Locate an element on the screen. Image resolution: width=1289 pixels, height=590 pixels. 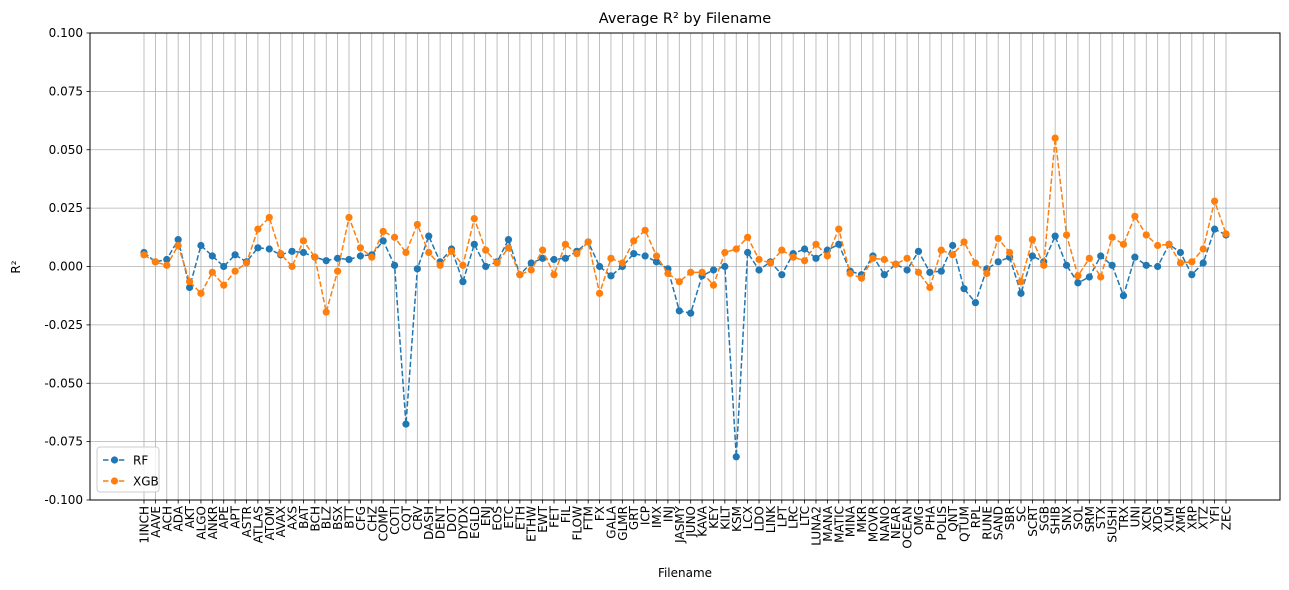
x-tick-label: XRP is located at coordinates (1192, 518).